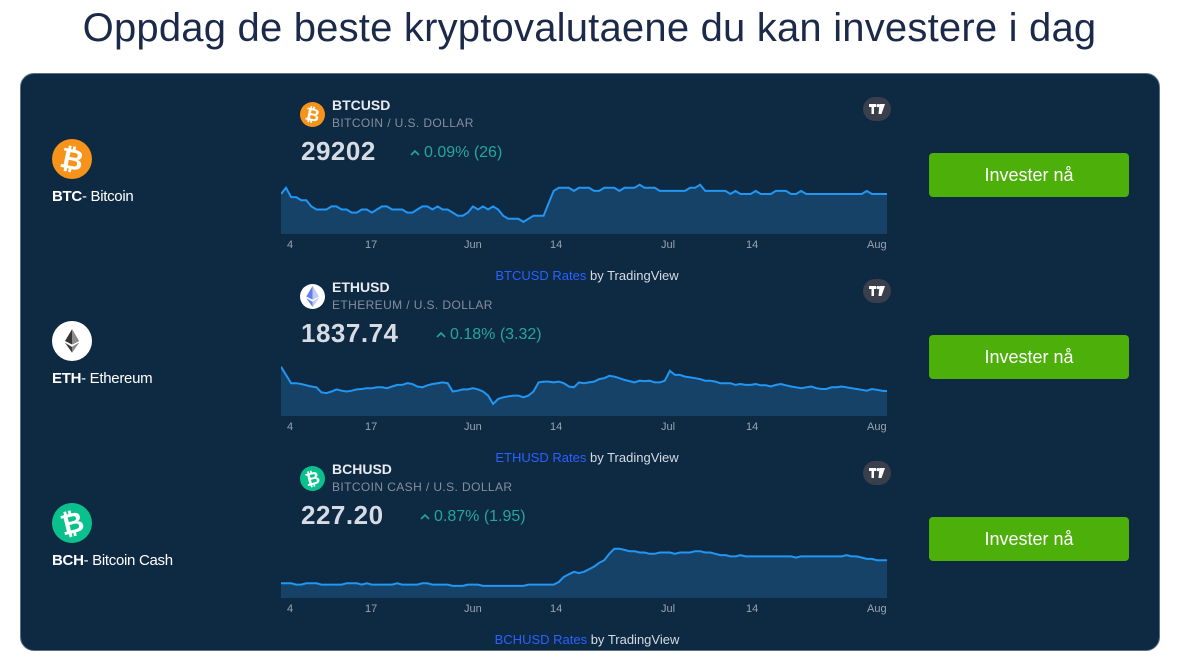 This screenshot has height=666, width=1179. I want to click on bitcoin-cash-small-icon: ₿, so click(312, 478).